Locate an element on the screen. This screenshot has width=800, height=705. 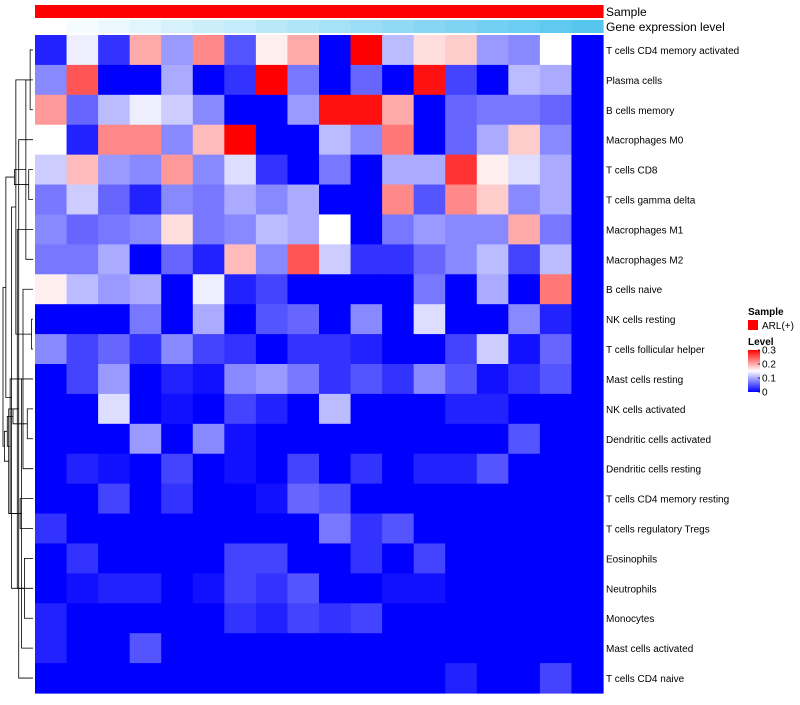
row-label: B cells memory is located at coordinates (640, 111).